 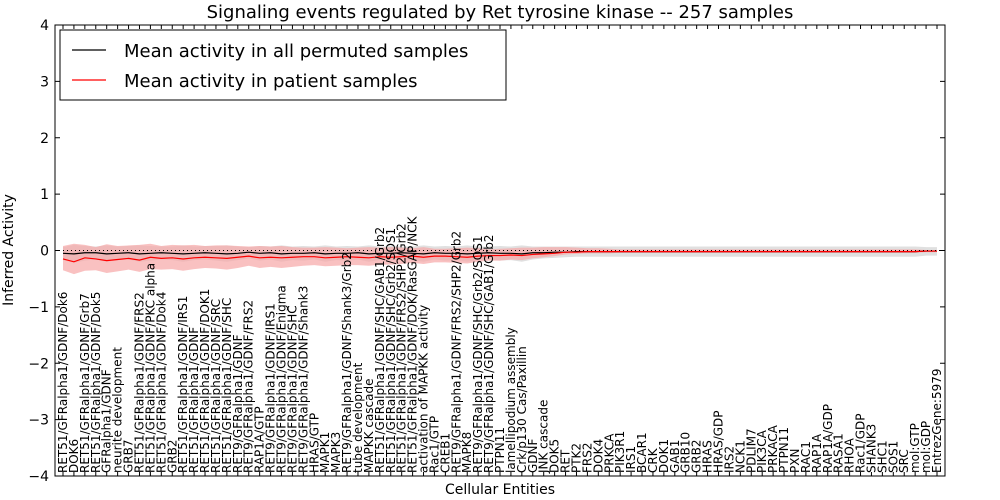 What do you see at coordinates (500, 490) in the screenshot?
I see `x-axis-label: Cellular Entities` at bounding box center [500, 490].